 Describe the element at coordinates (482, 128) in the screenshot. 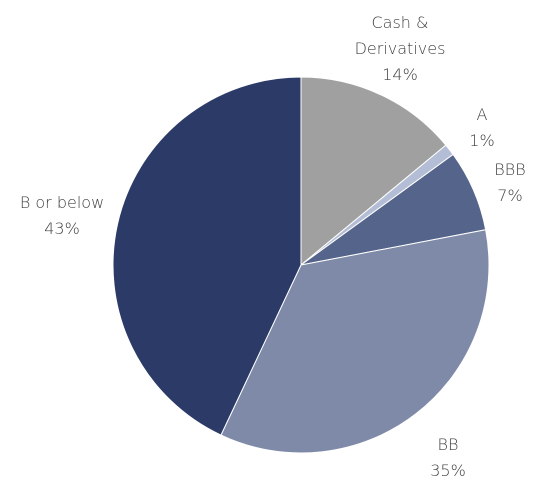

I see `slice-label: A 1%` at that location.